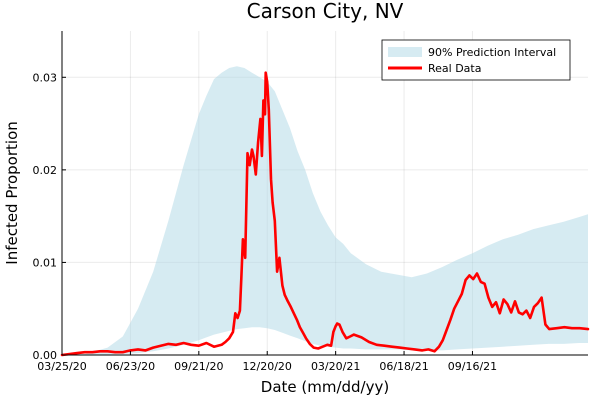  Describe the element at coordinates (472, 366) in the screenshot. I see `x-tick-label: 09/16/21` at that location.